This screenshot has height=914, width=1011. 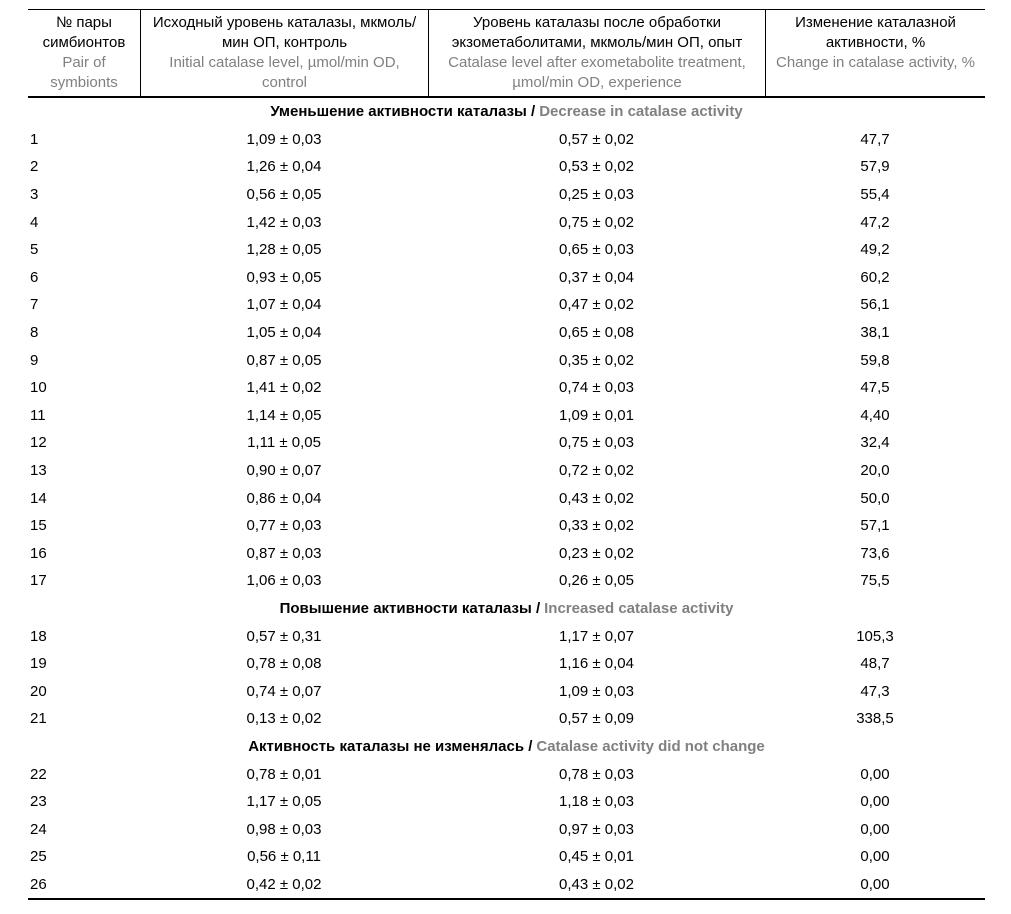 I want to click on treated-level-cell: 0,78 ± 0,03, so click(x=596, y=774).